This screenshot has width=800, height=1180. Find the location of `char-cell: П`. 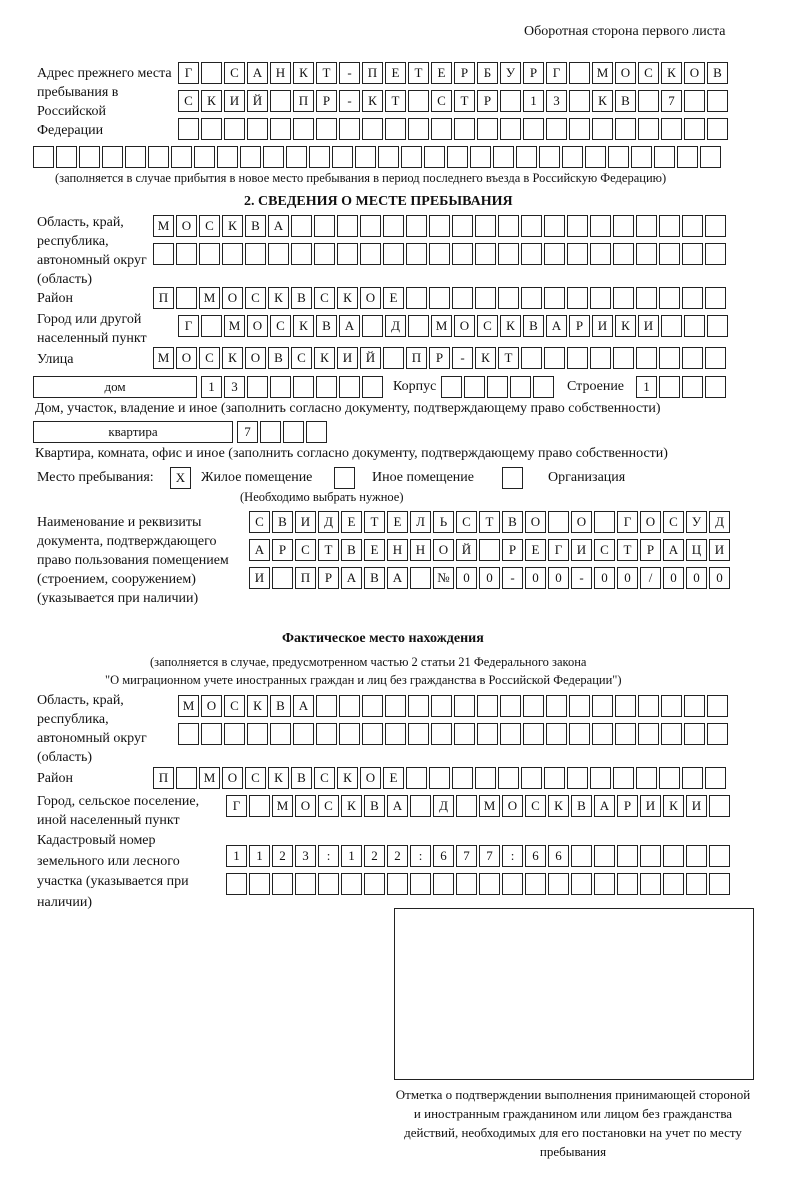

char-cell: П is located at coordinates (163, 778).